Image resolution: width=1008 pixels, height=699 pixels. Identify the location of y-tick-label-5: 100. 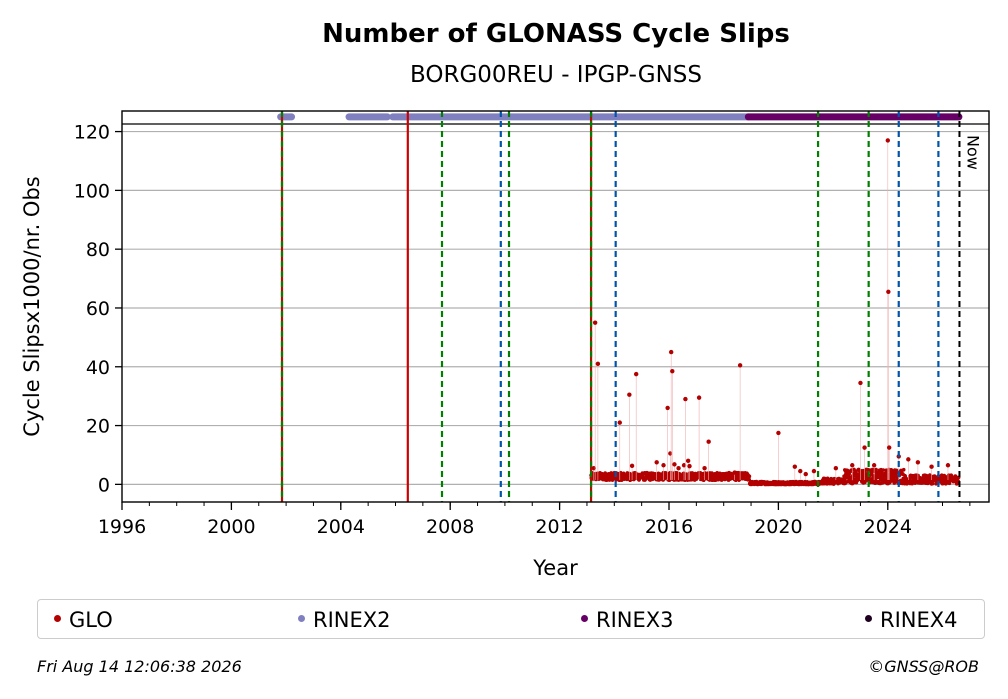
(92, 191).